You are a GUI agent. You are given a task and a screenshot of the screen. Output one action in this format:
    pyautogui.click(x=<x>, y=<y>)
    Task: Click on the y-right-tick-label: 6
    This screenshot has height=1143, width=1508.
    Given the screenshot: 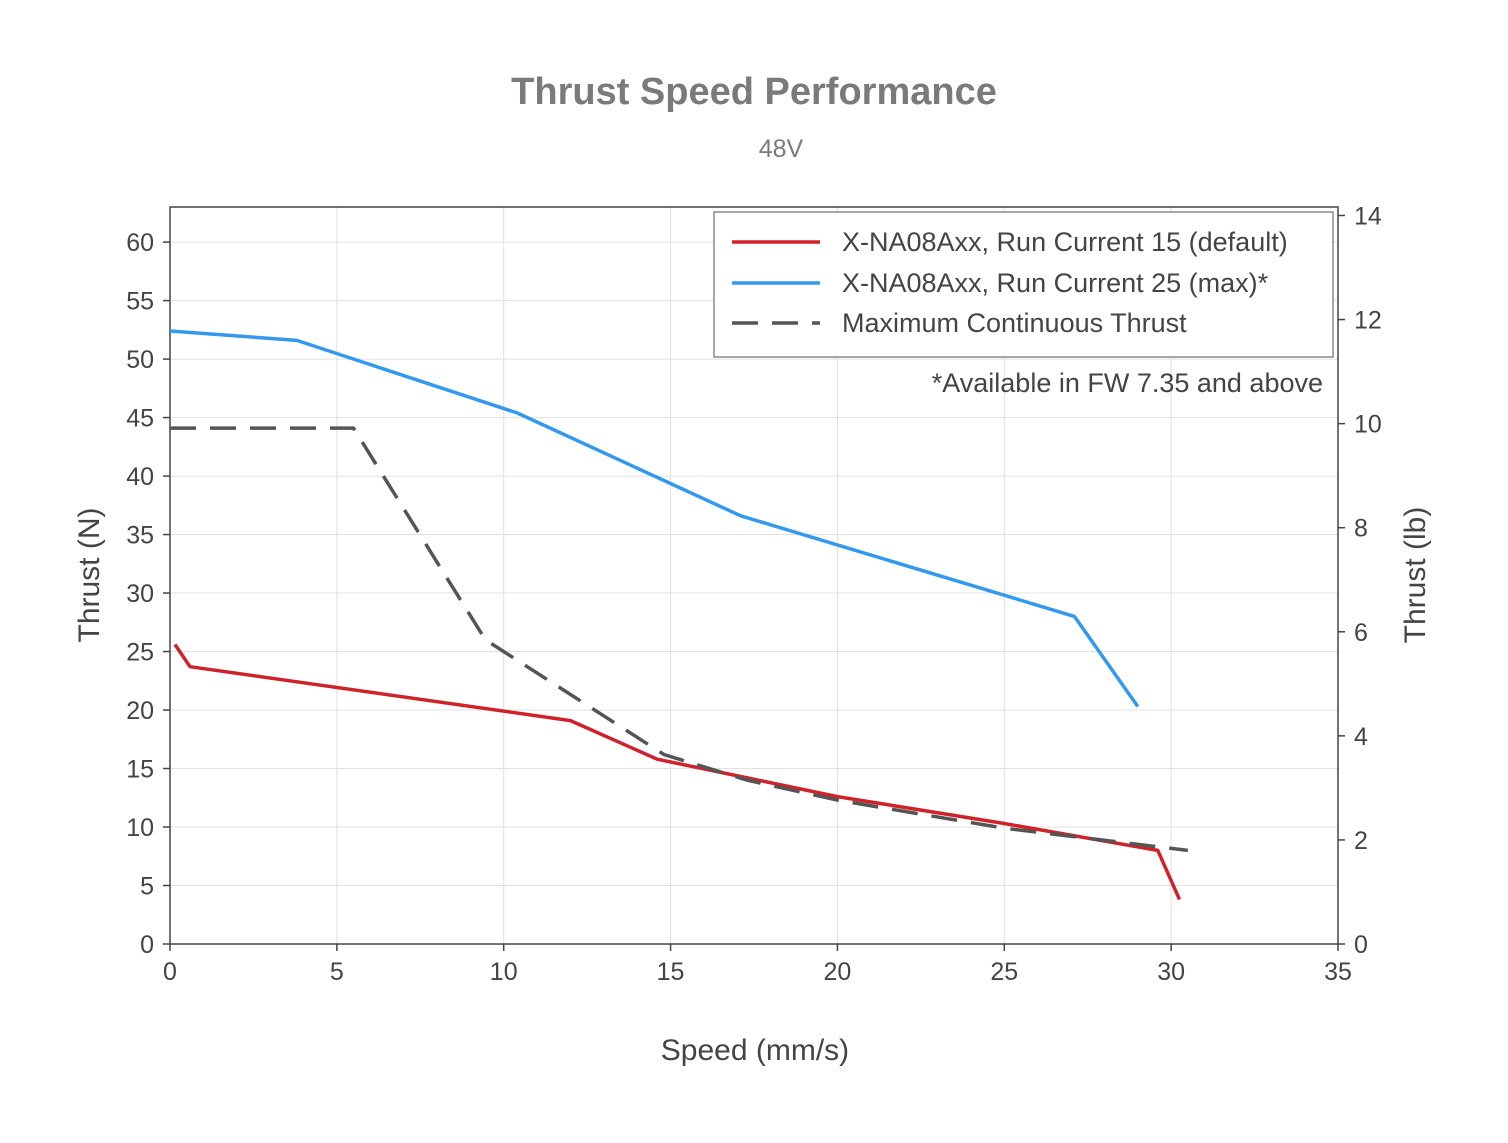 What is the action you would take?
    pyautogui.click(x=1361, y=633)
    